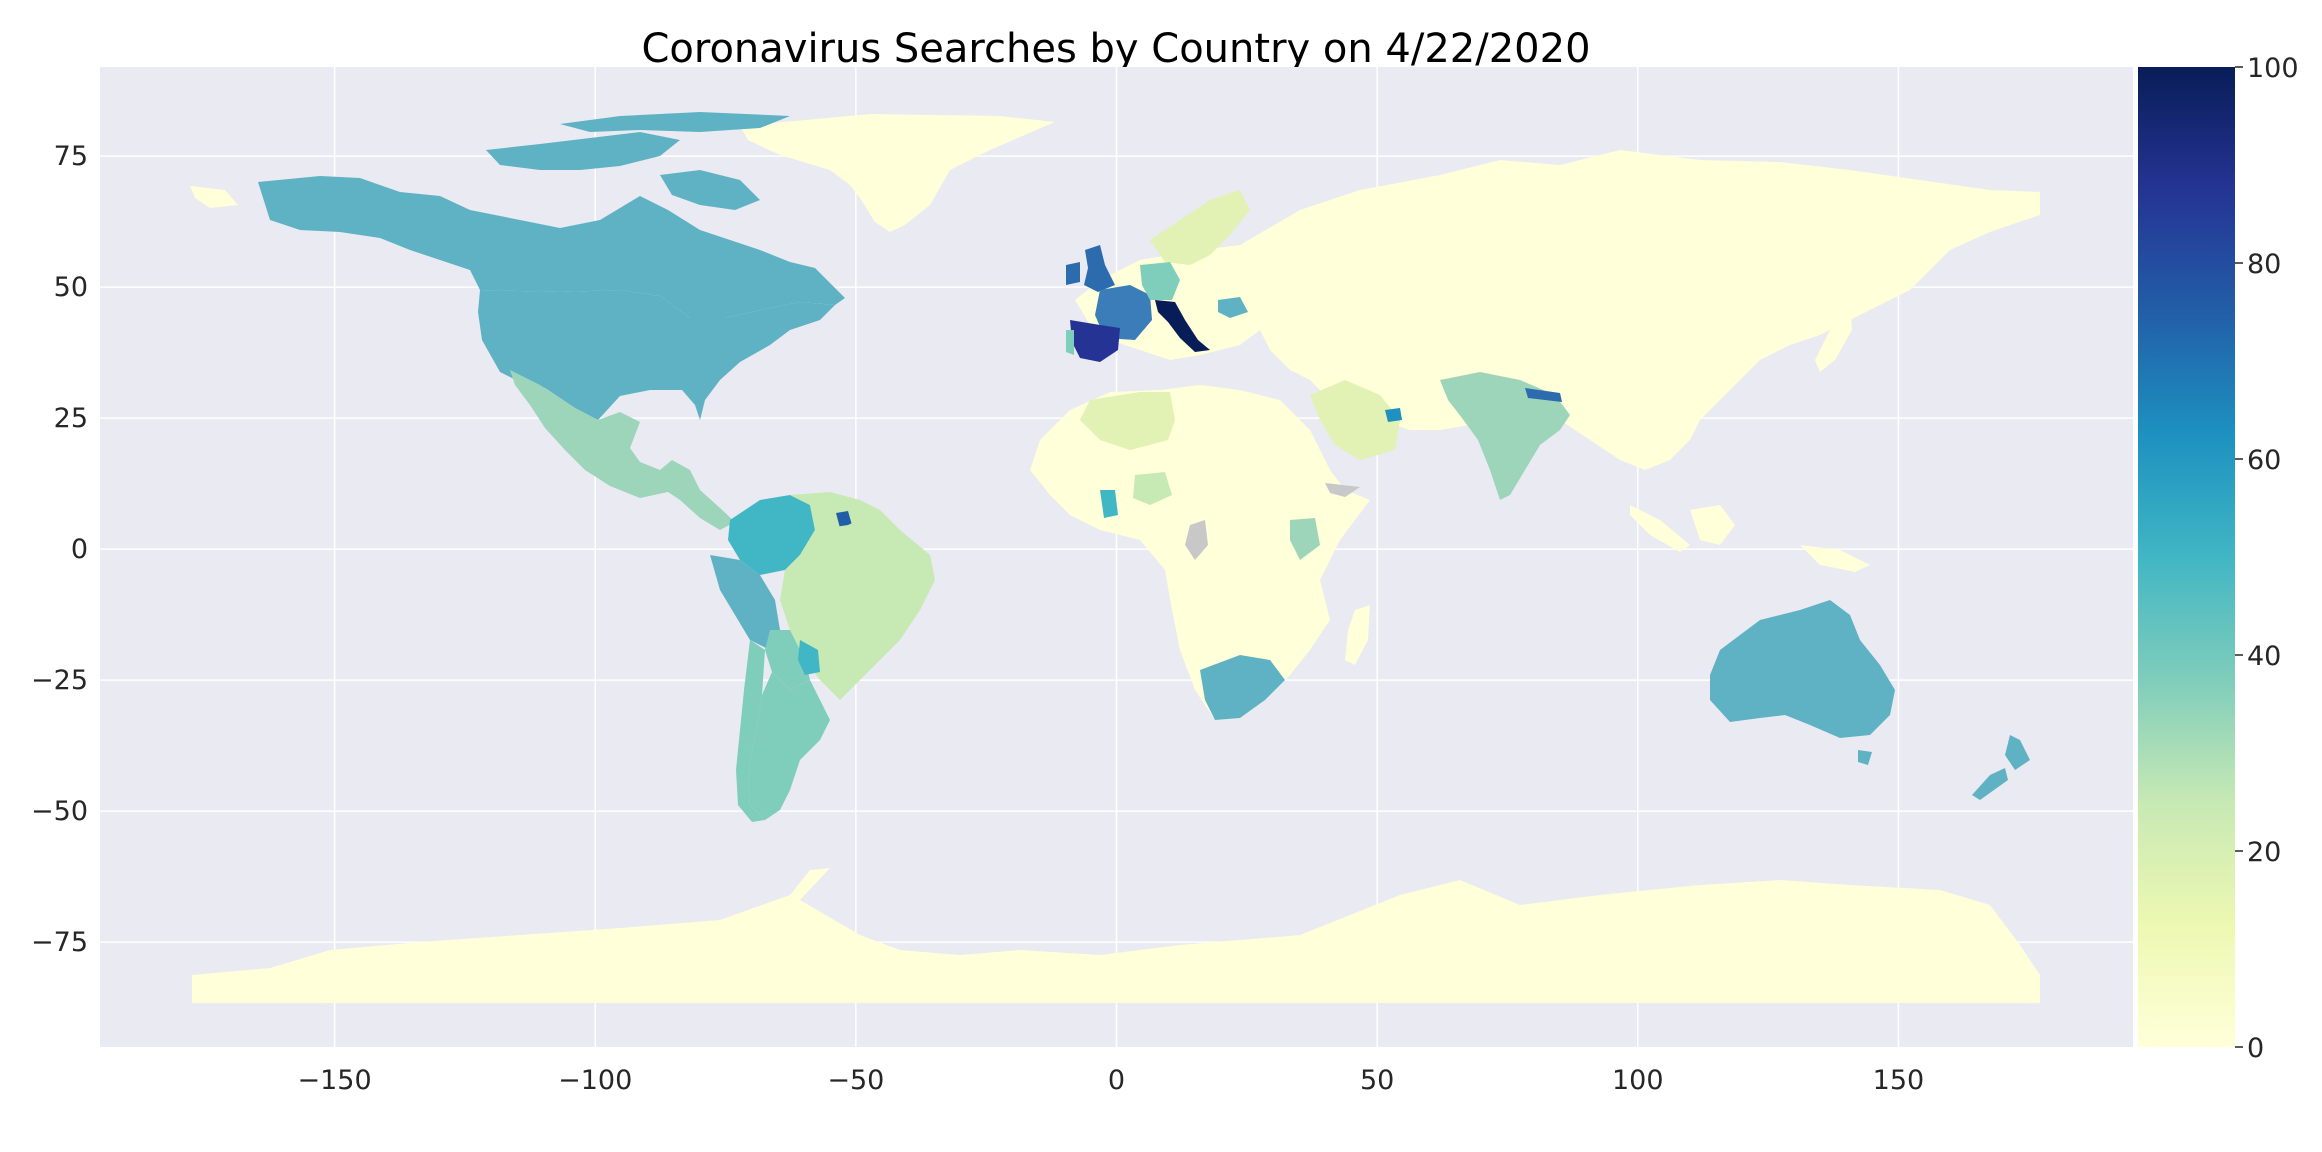 This screenshot has height=1152, width=2322. I want to click on region-no-data-congo, so click(1196, 540).